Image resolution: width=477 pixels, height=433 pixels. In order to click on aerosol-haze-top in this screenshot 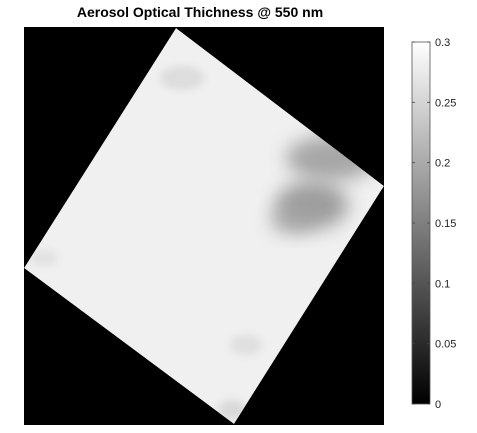, I will do `click(182, 78)`.